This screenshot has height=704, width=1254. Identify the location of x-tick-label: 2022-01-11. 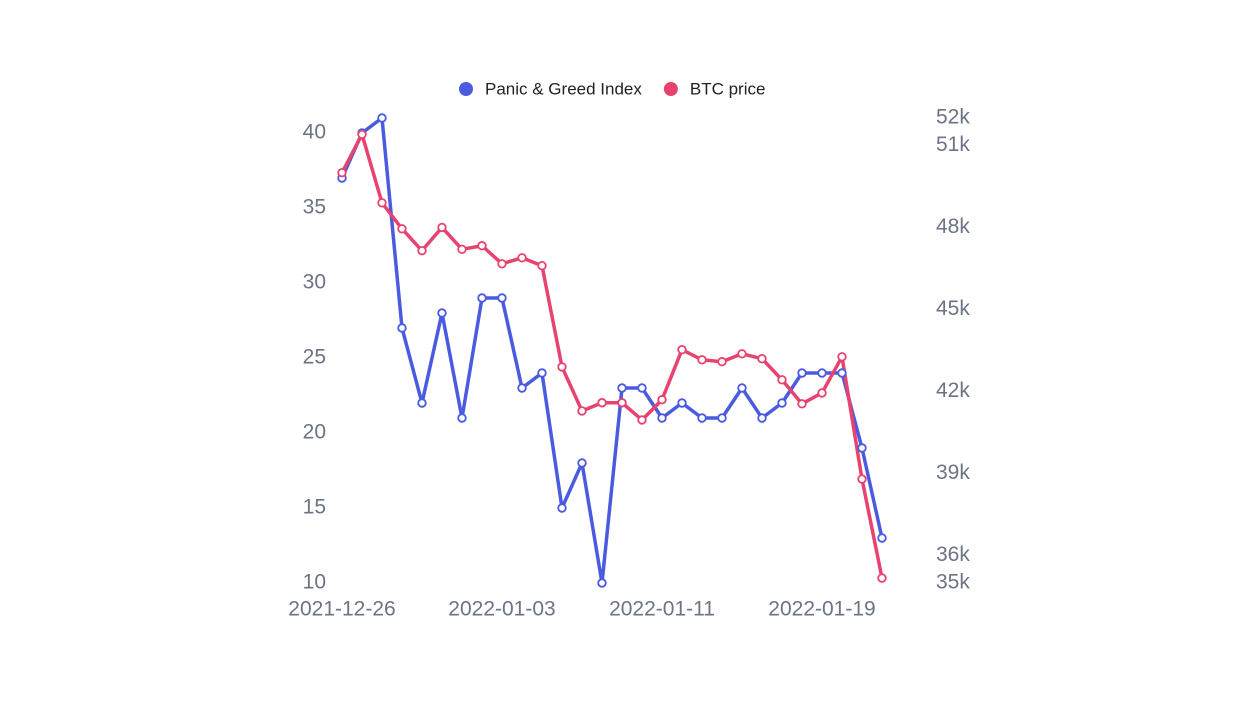
(662, 609).